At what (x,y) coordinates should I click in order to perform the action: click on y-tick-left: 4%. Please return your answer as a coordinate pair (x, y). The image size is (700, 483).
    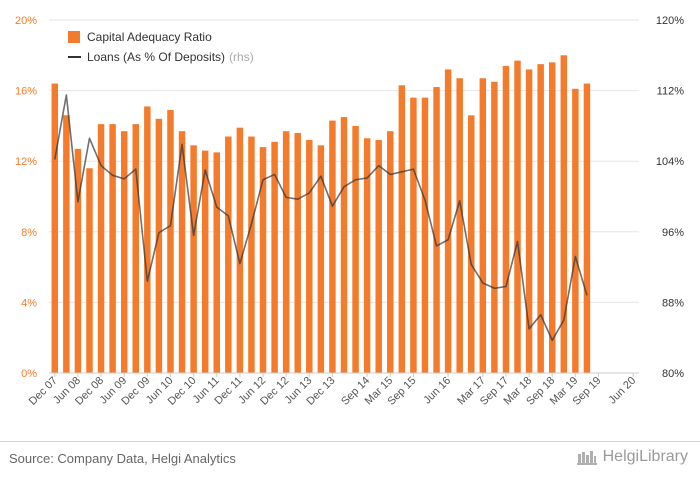
    Looking at the image, I should click on (29, 303).